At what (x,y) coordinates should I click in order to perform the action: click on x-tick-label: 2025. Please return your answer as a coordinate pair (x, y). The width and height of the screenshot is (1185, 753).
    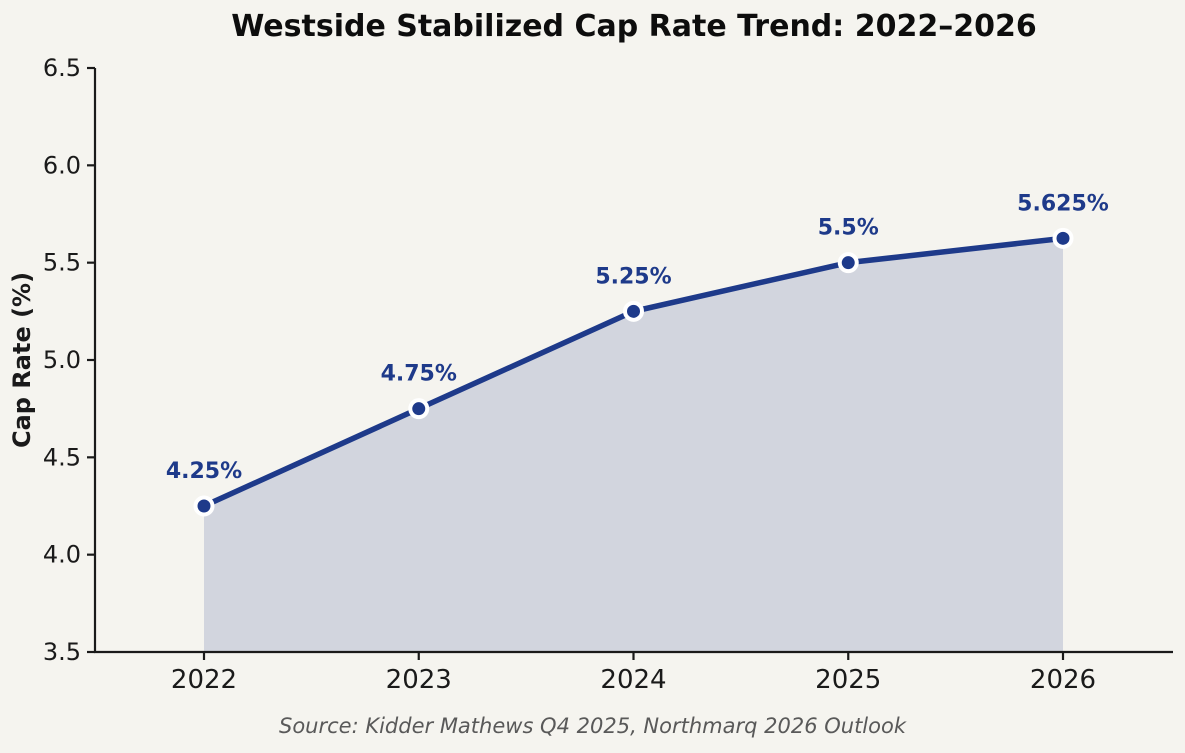
    Looking at the image, I should click on (848, 680).